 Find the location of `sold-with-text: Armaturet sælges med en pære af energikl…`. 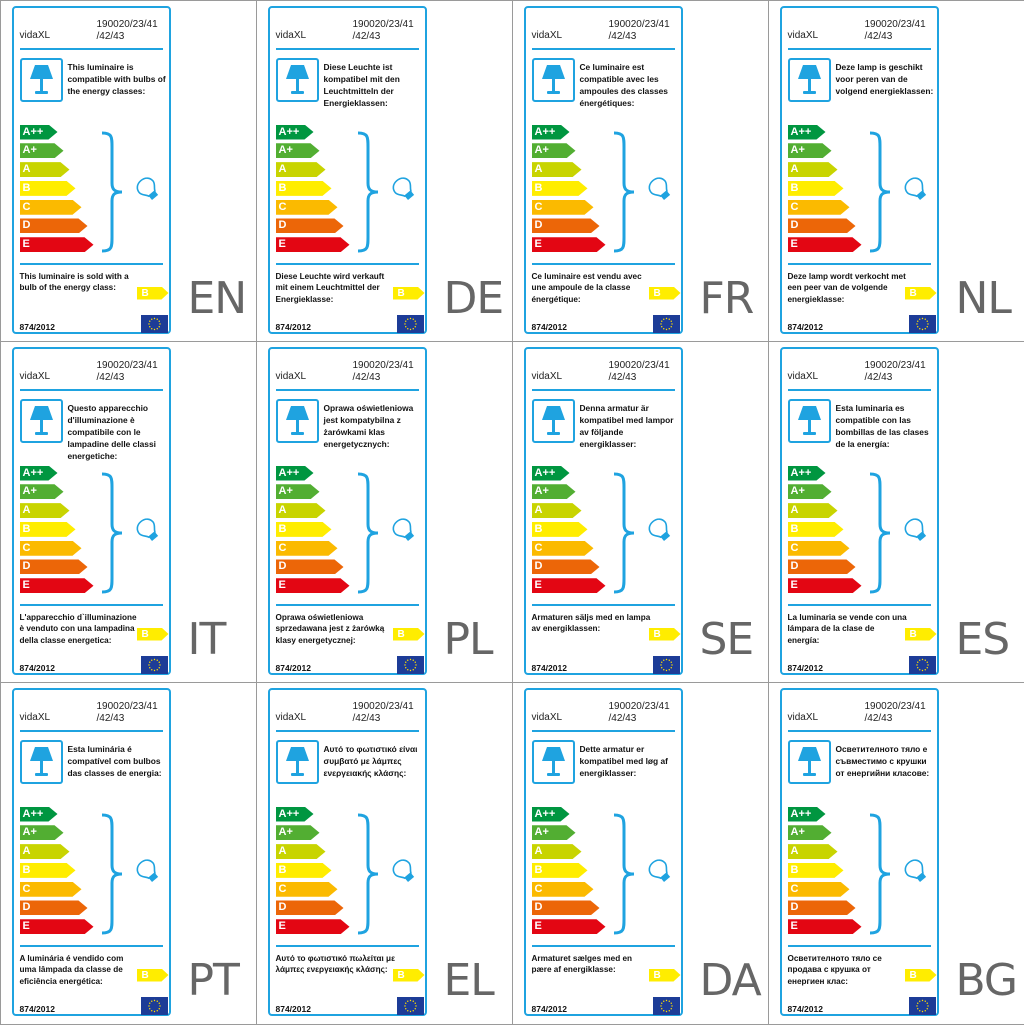

sold-with-text: Armaturet sælges med en pære af energikl… is located at coordinates (592, 964).